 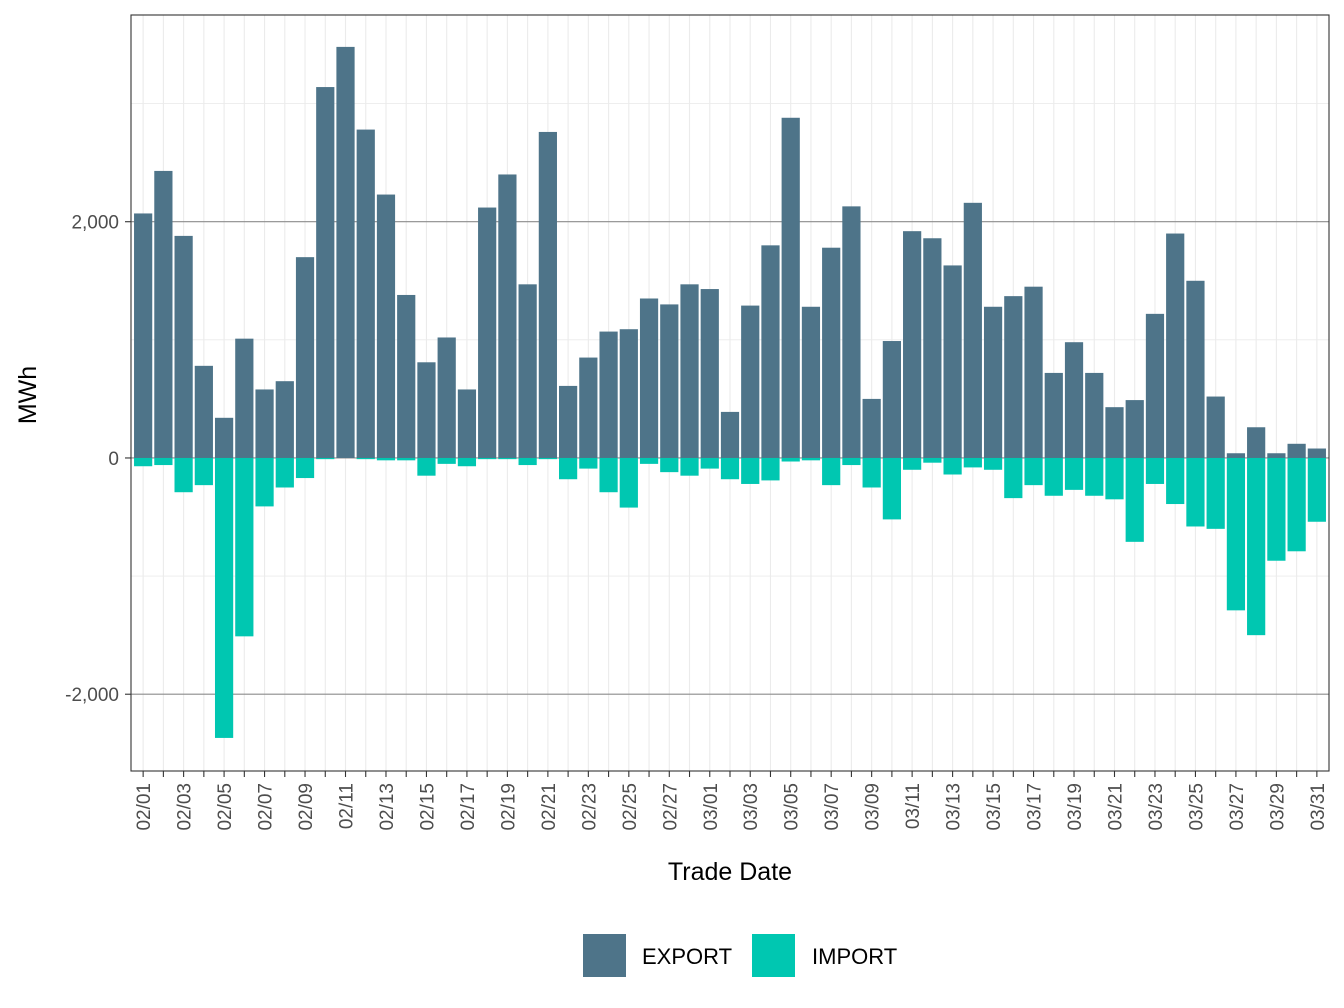 I want to click on x-tick-label: 02/19, so click(x=508, y=807).